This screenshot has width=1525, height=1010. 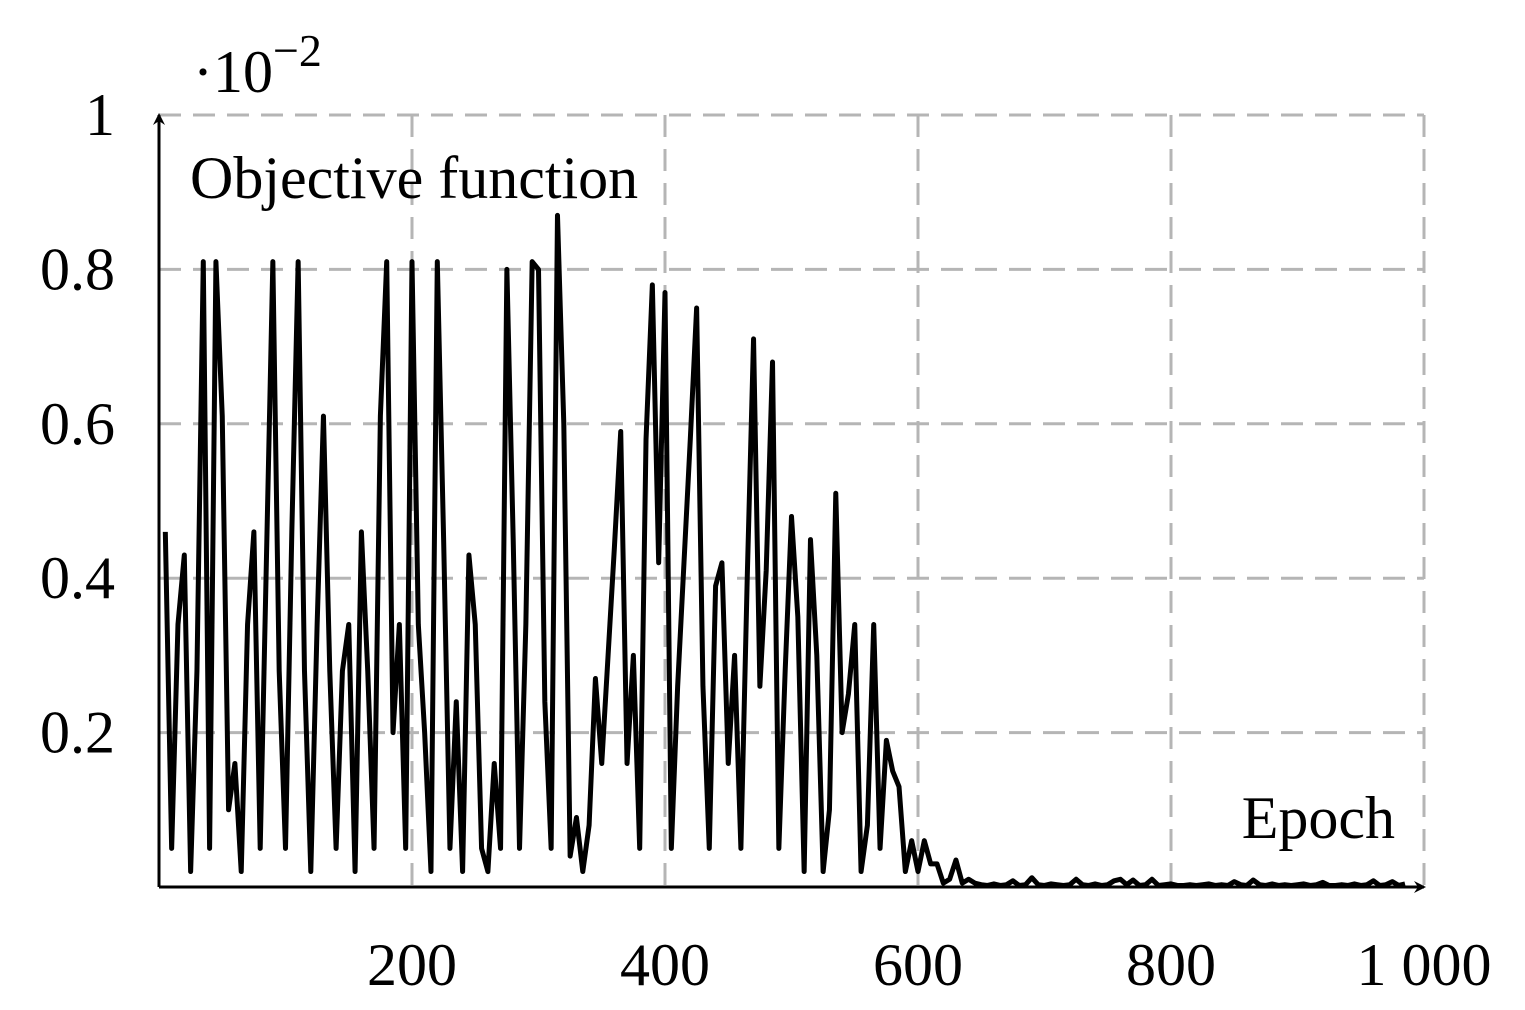 I want to click on y-multiplier: ·10−2, so click(x=257, y=65).